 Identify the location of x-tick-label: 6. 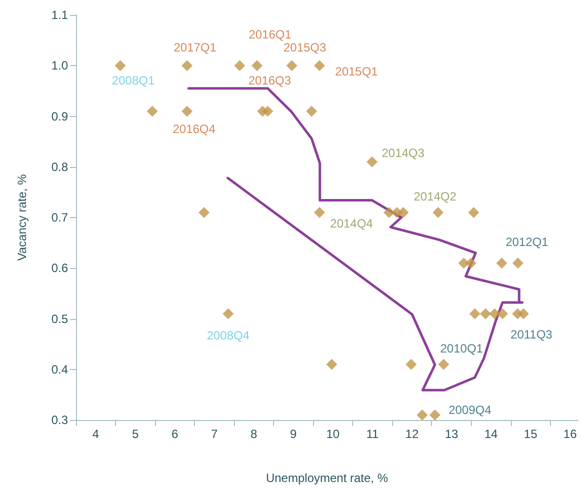
(174, 434).